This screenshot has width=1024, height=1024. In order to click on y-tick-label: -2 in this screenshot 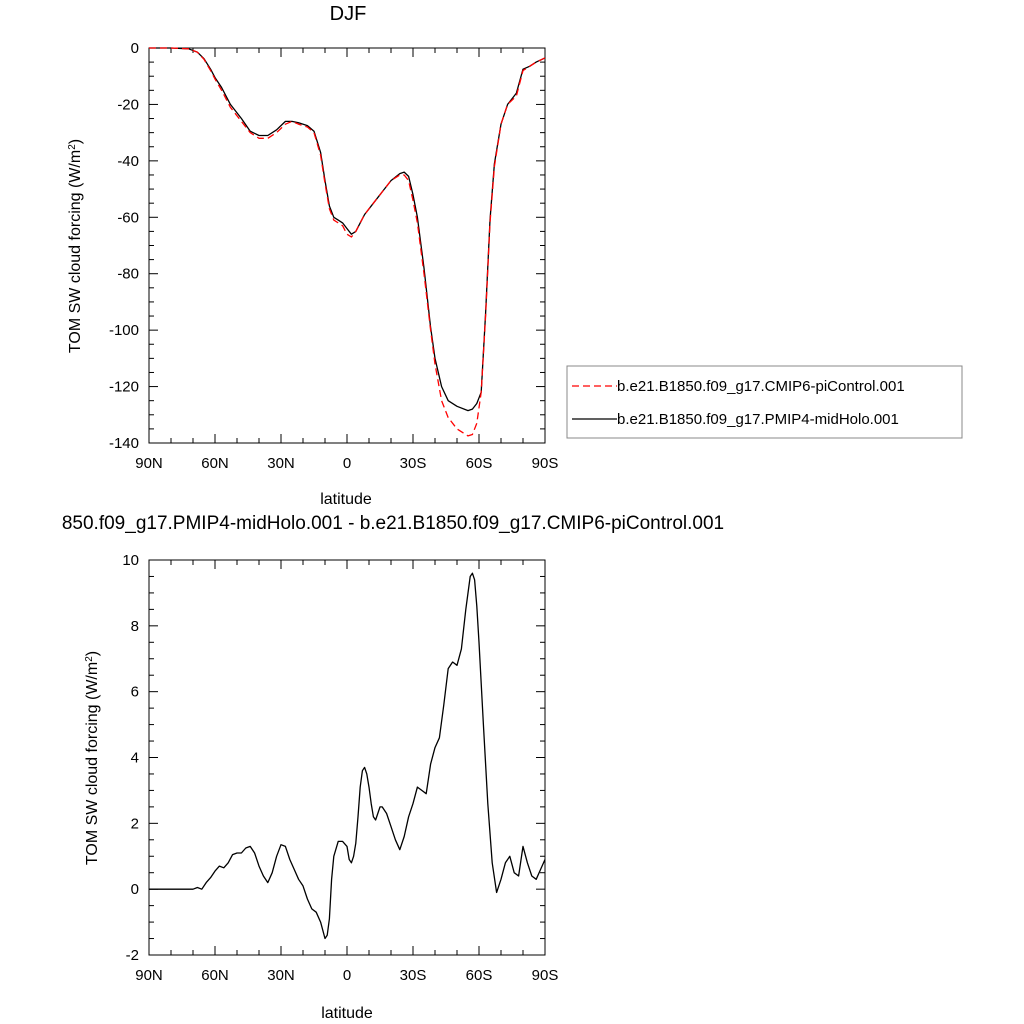, I will do `click(132, 955)`.